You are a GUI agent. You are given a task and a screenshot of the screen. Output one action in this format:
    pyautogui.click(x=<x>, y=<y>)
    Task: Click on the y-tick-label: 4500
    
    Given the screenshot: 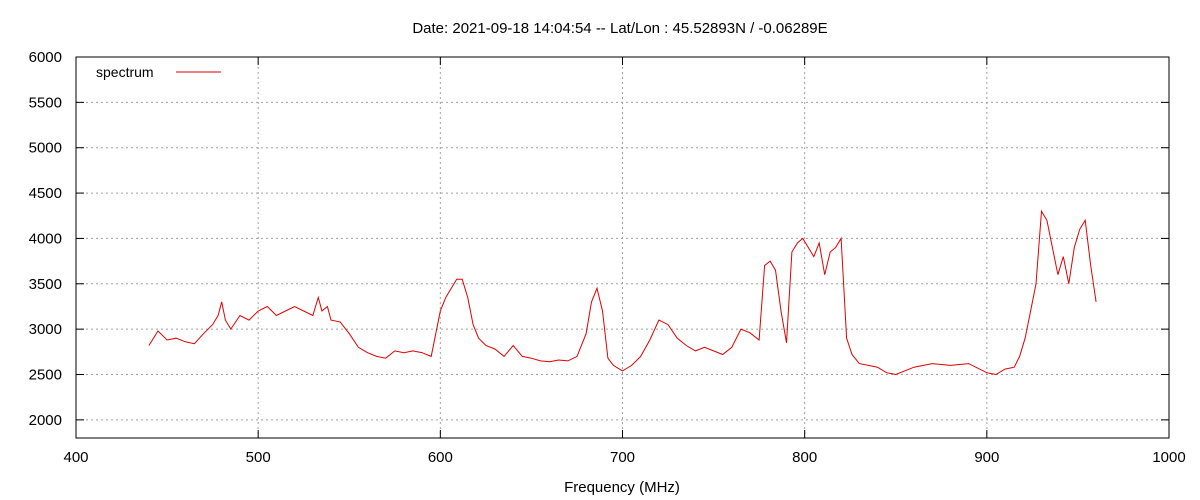 What is the action you would take?
    pyautogui.click(x=45, y=193)
    